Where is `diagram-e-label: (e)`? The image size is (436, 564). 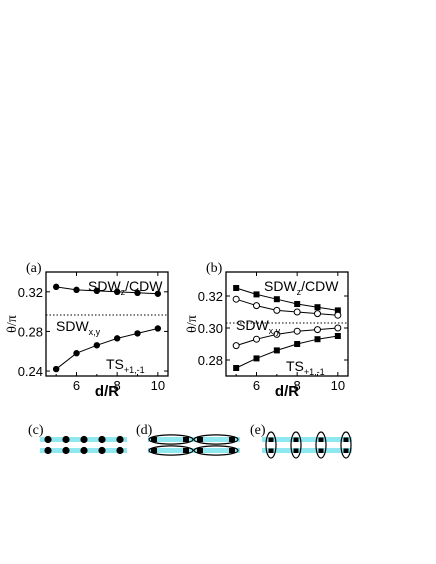 diagram-e-label: (e) is located at coordinates (258, 430).